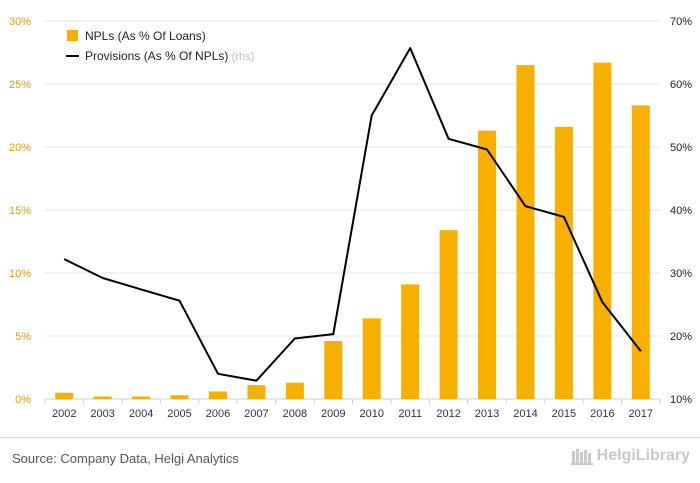 Image resolution: width=700 pixels, height=483 pixels. What do you see at coordinates (20, 274) in the screenshot?
I see `left-tick-label: 10%` at bounding box center [20, 274].